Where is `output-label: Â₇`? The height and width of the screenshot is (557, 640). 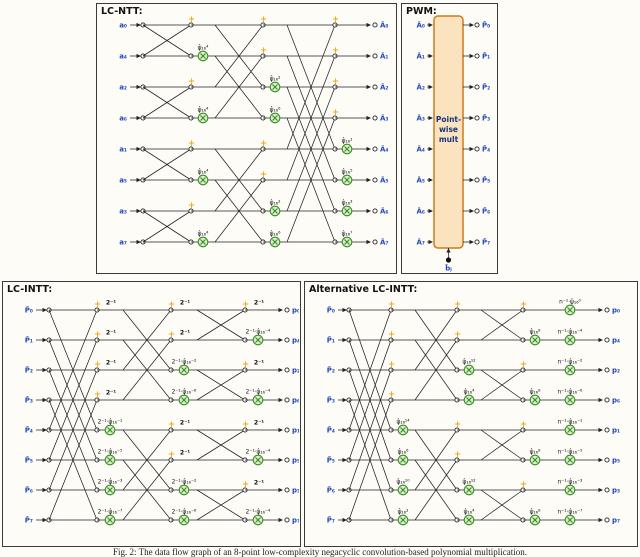
output-label: Â₇ is located at coordinates (384, 241).